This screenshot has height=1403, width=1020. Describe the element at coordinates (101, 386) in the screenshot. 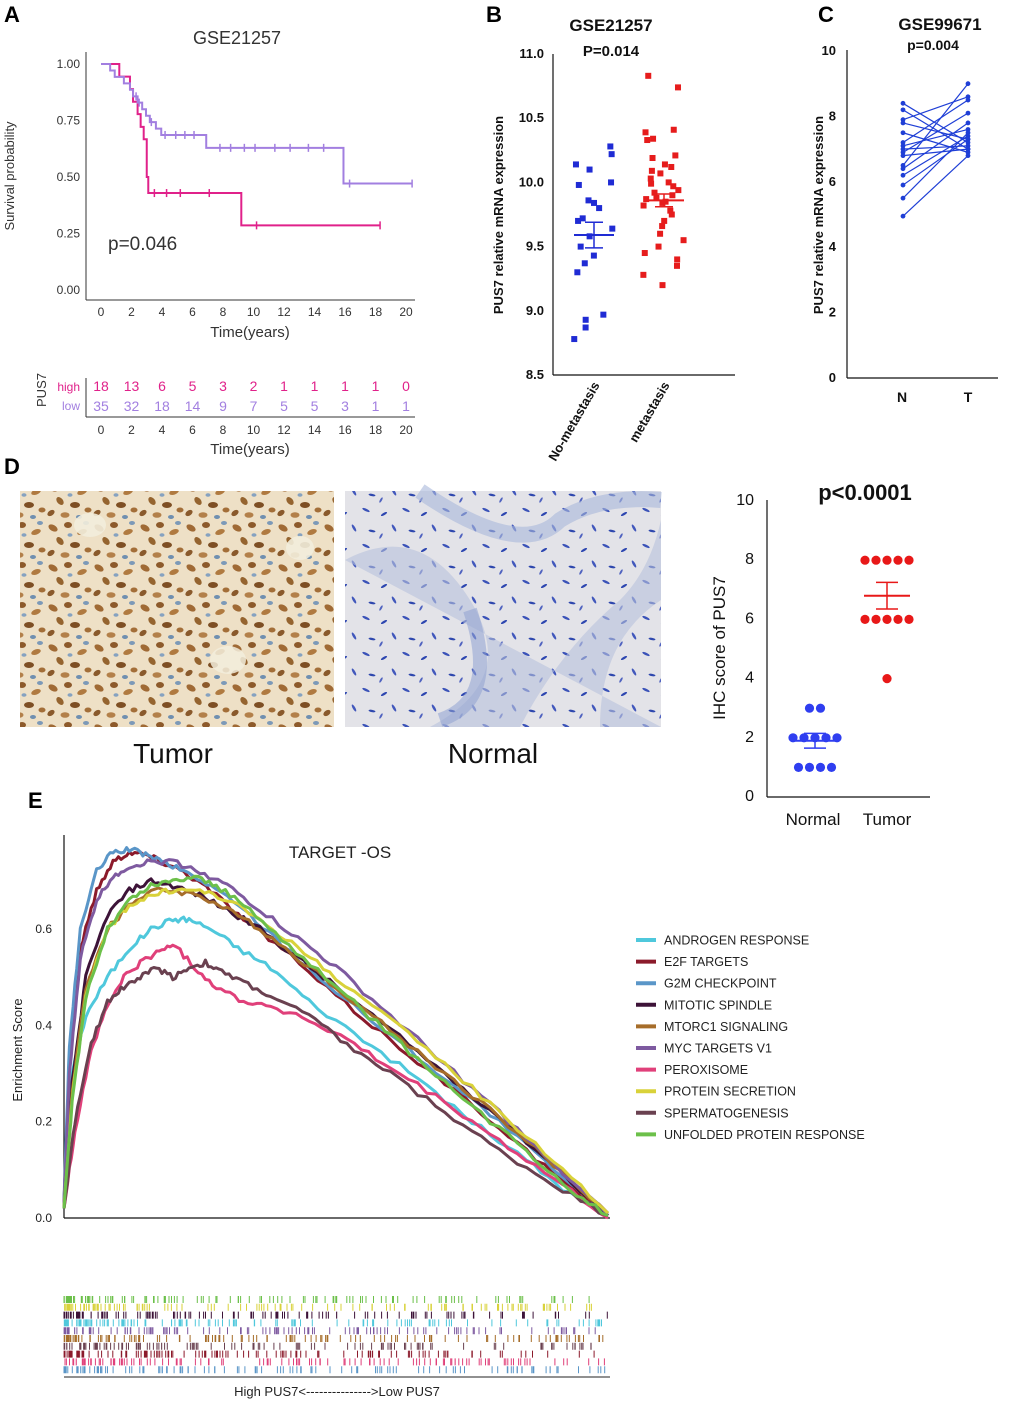

I see `risk-count-high: 18` at that location.